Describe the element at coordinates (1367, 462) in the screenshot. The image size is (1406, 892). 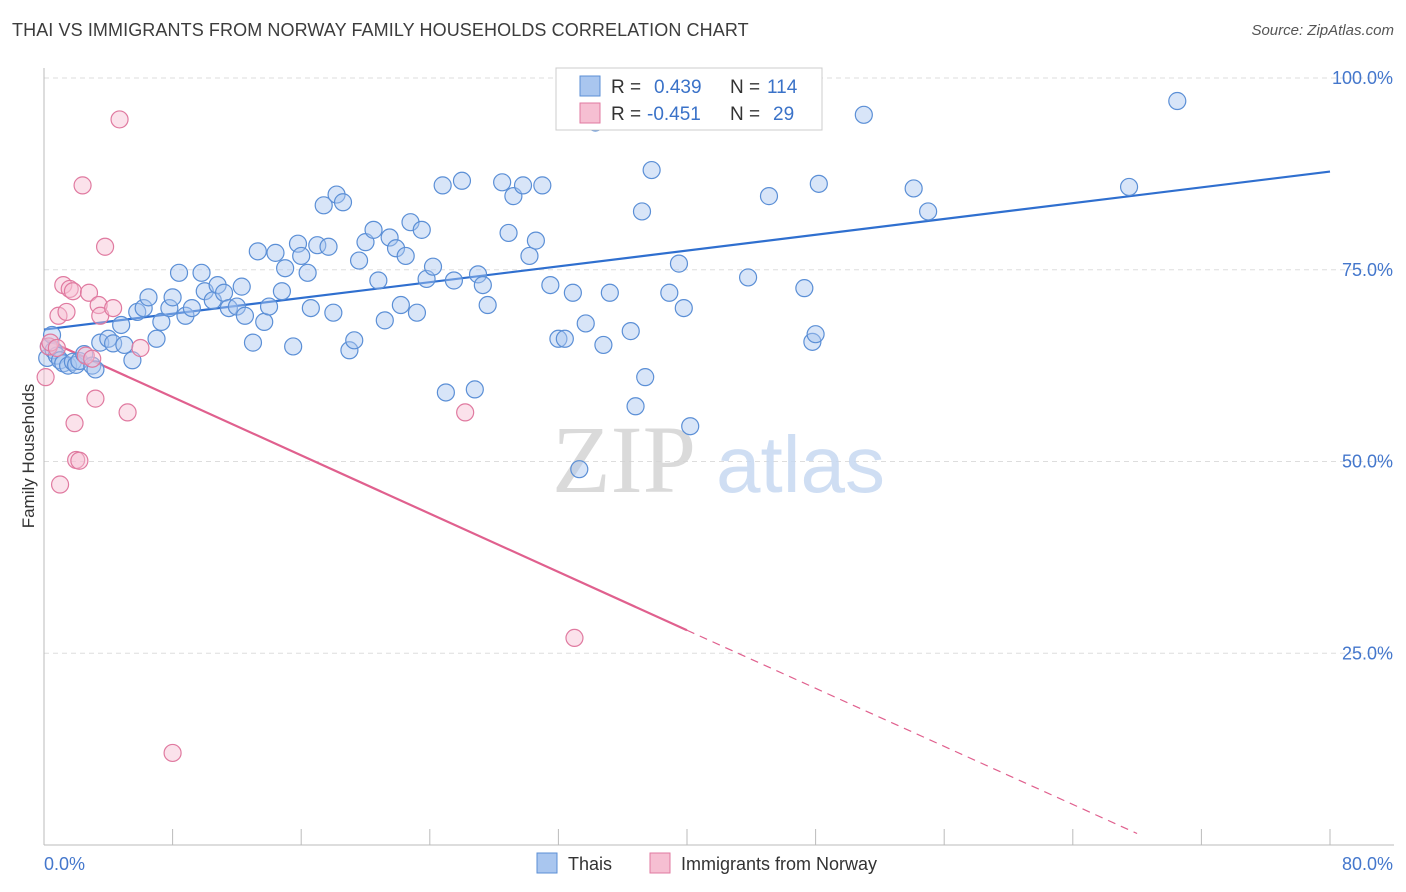
I see `y-tick-label-1: 50.0%` at that location.